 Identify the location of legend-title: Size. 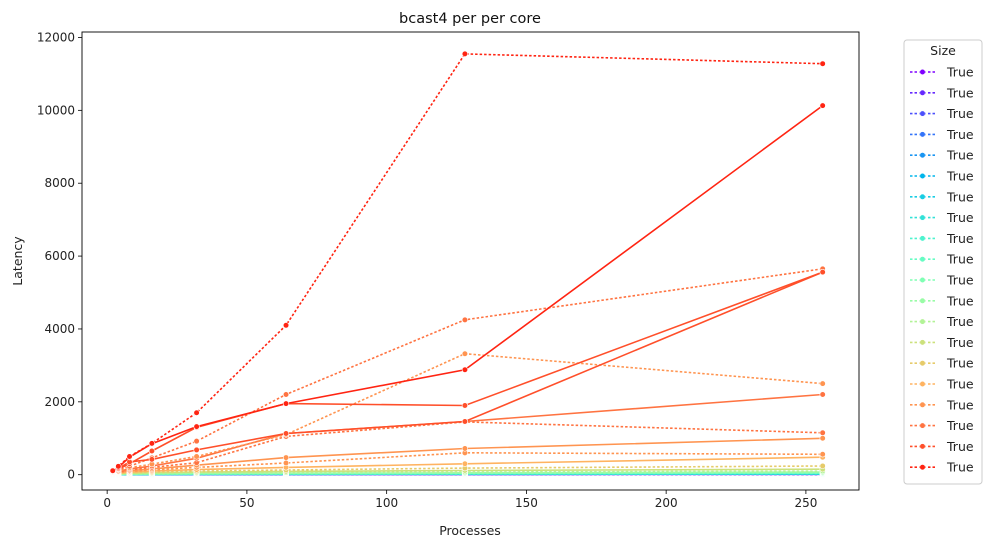
(943, 50).